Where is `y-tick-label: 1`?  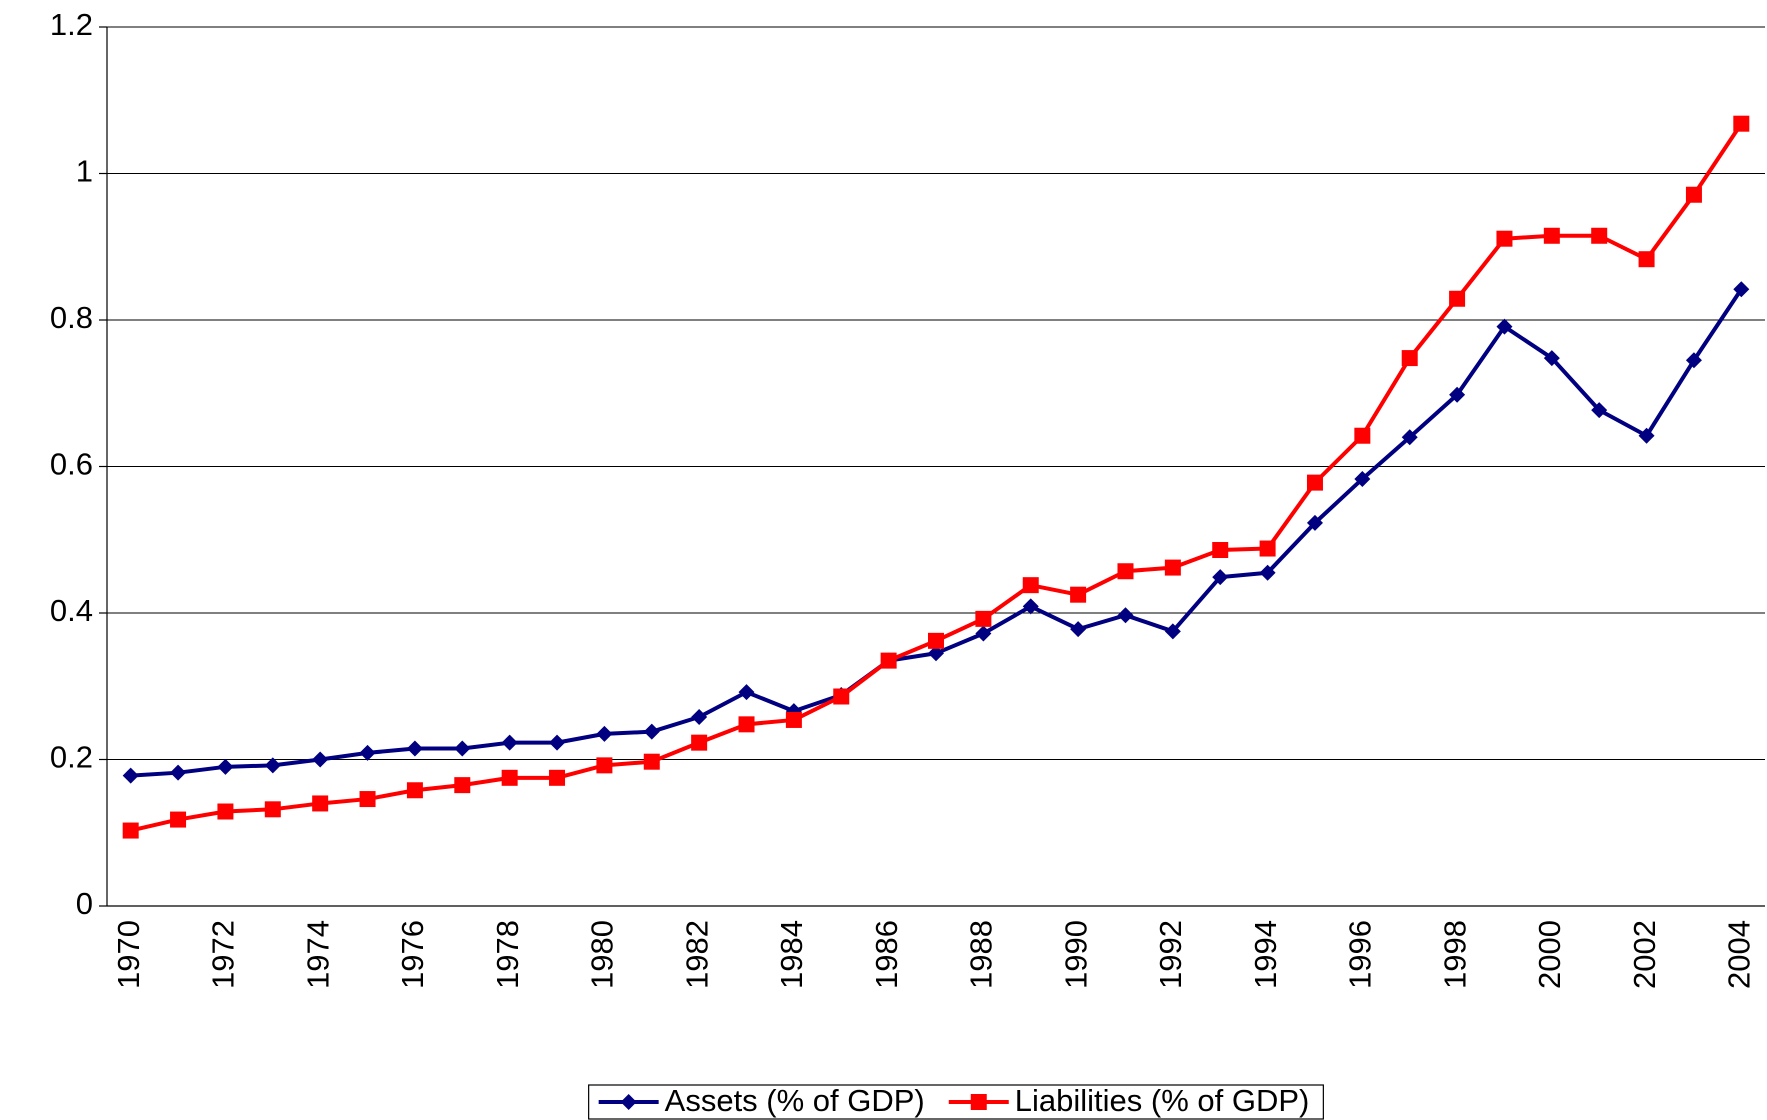
y-tick-label: 1 is located at coordinates (84, 171).